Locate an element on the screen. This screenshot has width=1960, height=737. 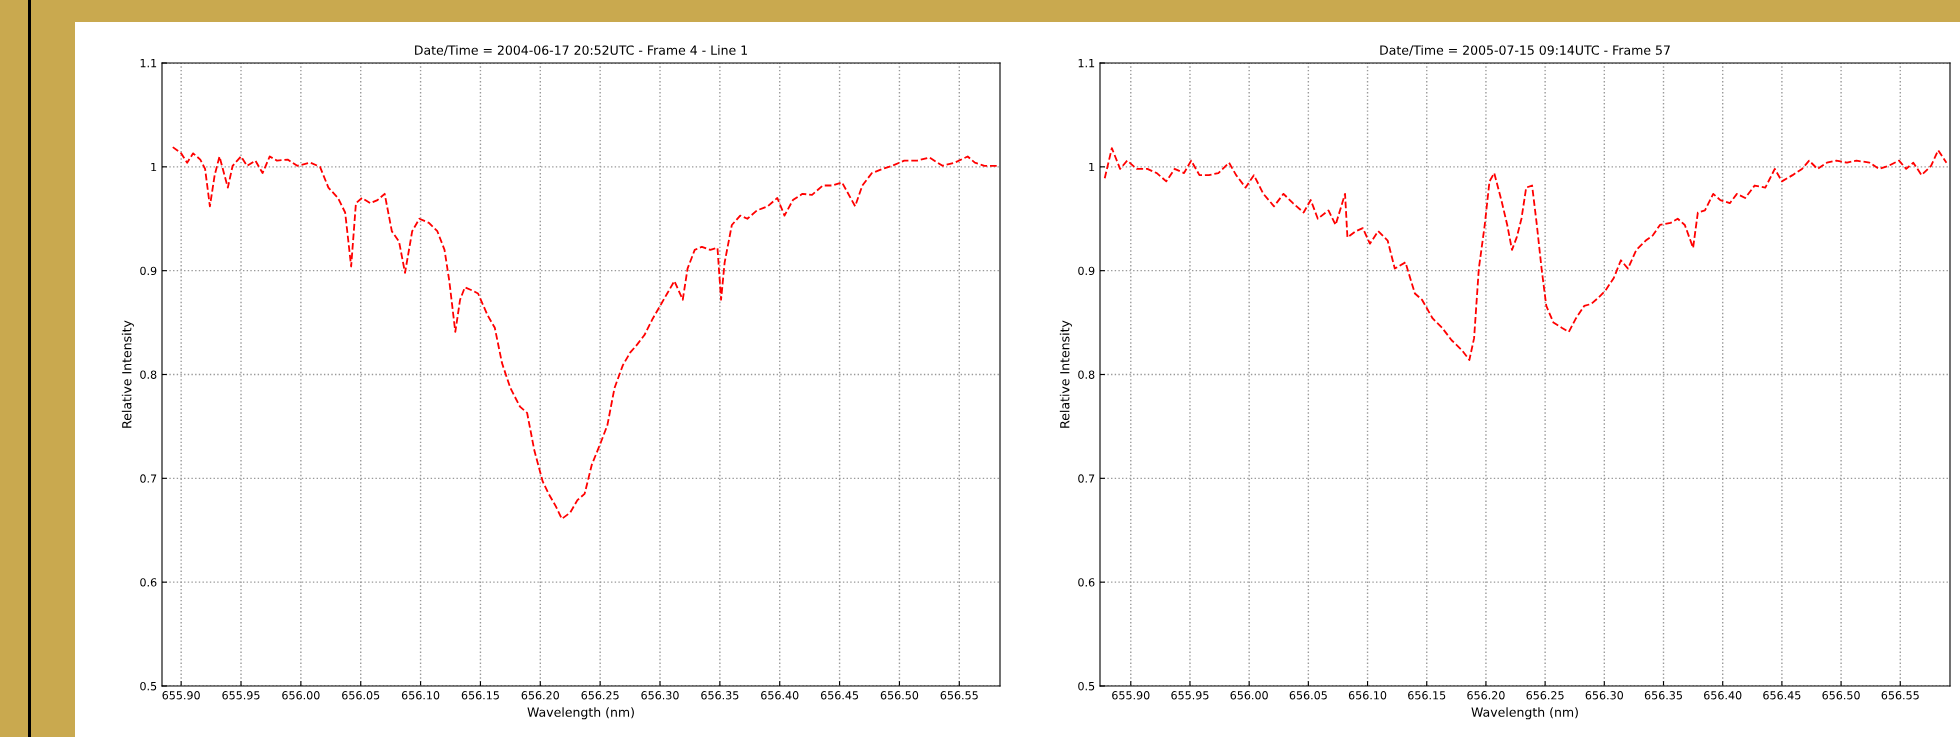
chart-title: Date/Time = 2005-07-15 09:14UTC - Frame 57 is located at coordinates (1525, 50).